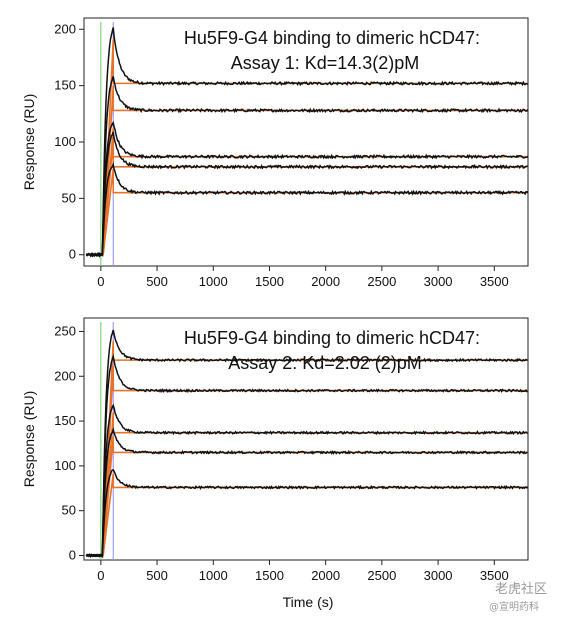 The width and height of the screenshot is (561, 619). I want to click on y-tick-label: 250, so click(65, 330).